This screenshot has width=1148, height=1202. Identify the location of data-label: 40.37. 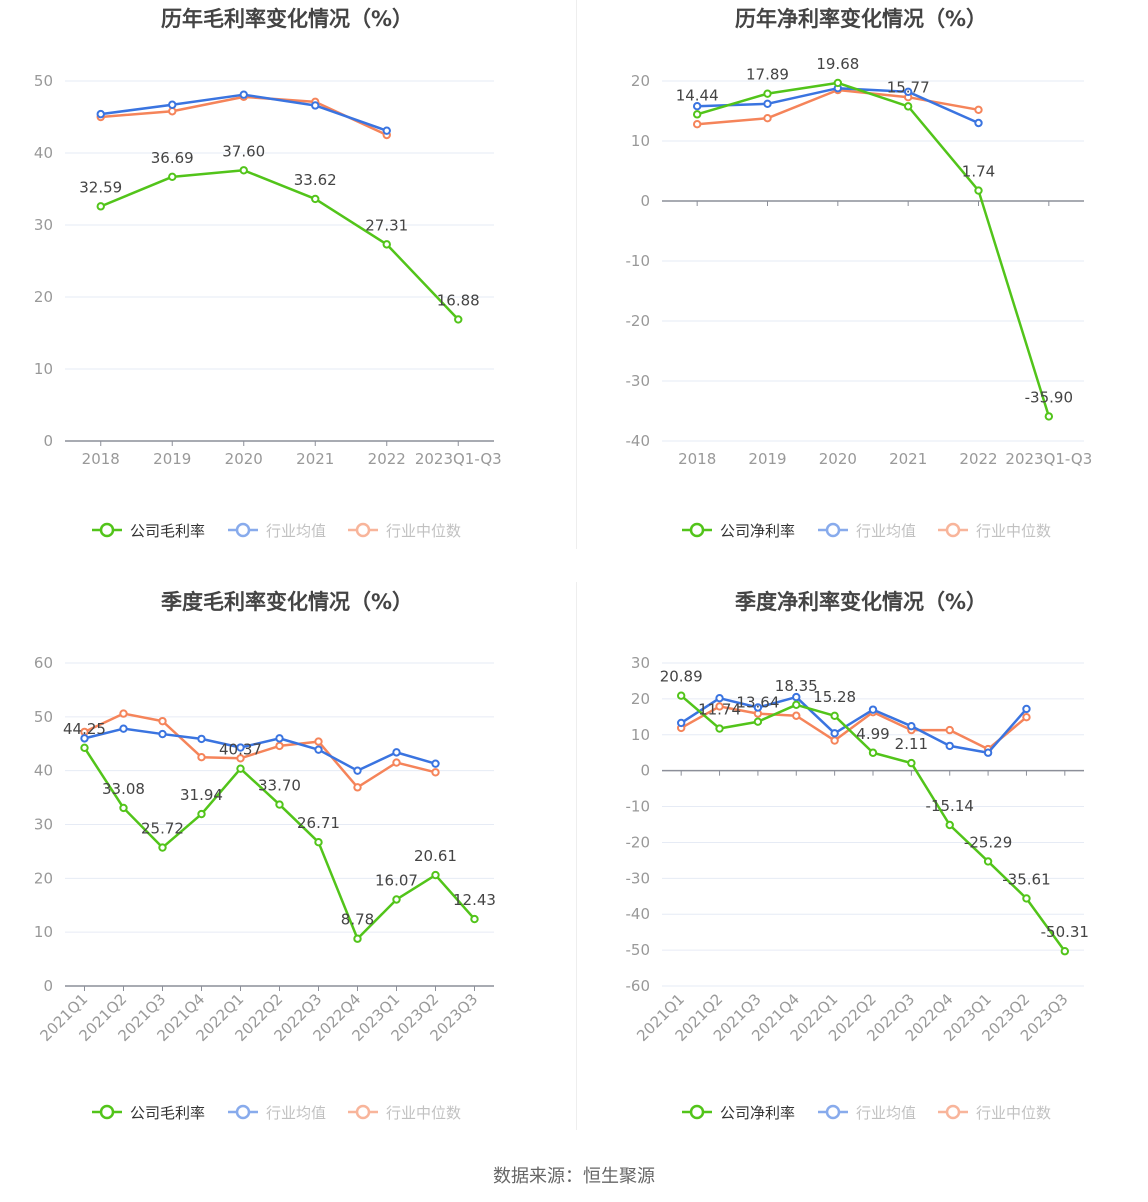
(240, 750).